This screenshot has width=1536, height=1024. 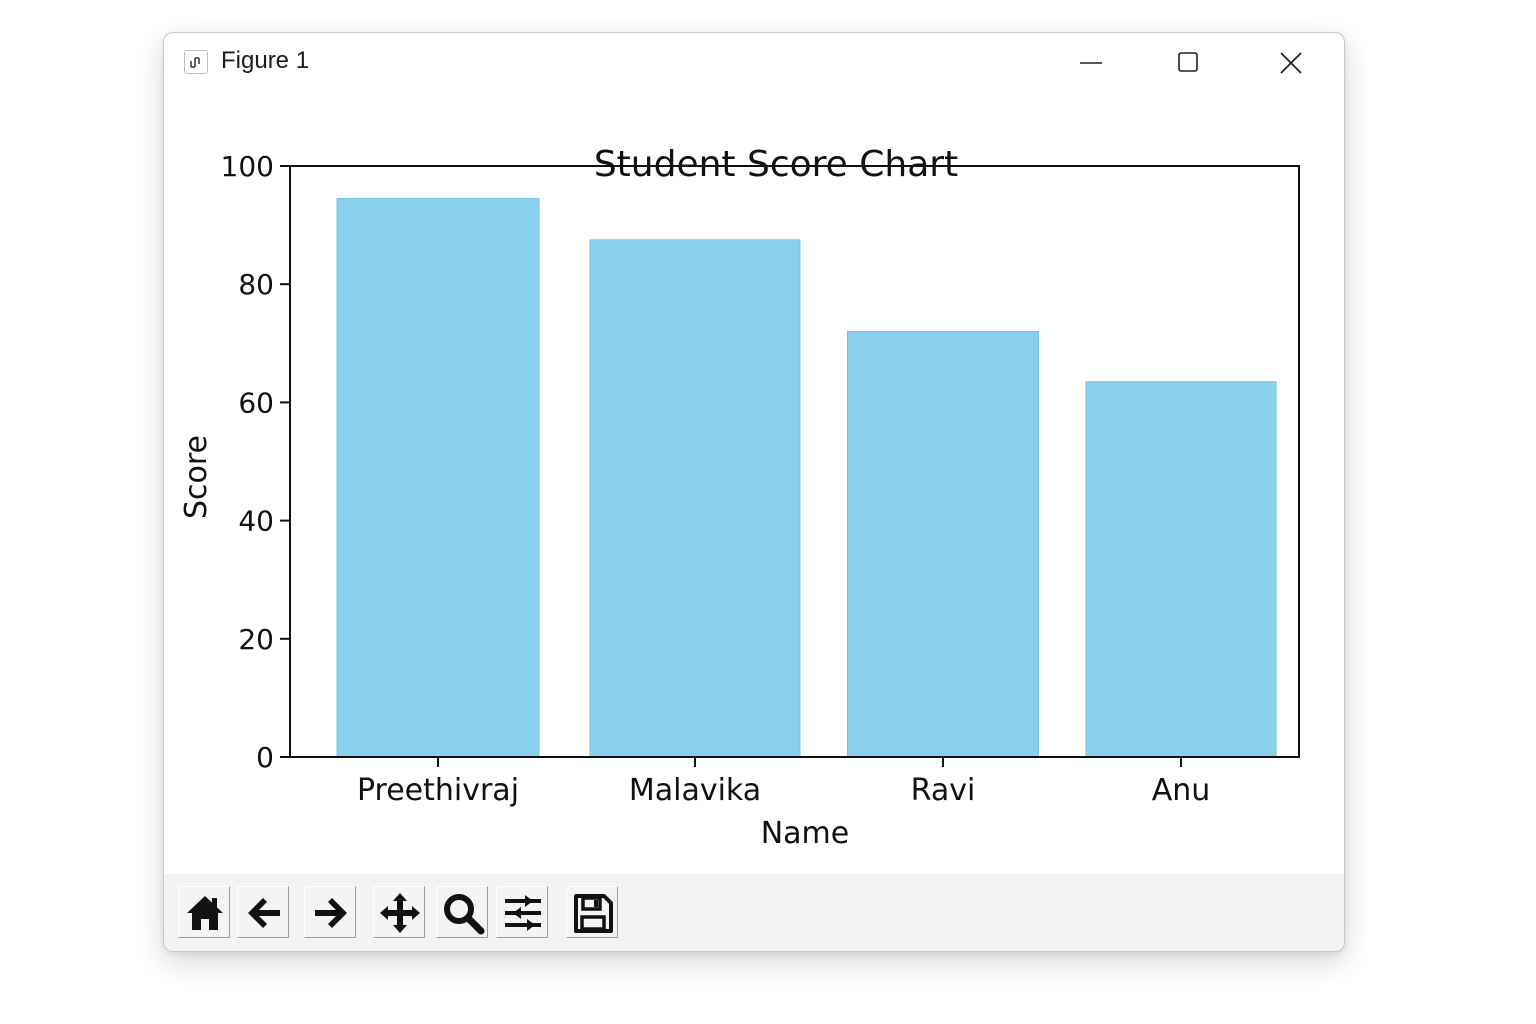 I want to click on home-icon, so click(x=205, y=913).